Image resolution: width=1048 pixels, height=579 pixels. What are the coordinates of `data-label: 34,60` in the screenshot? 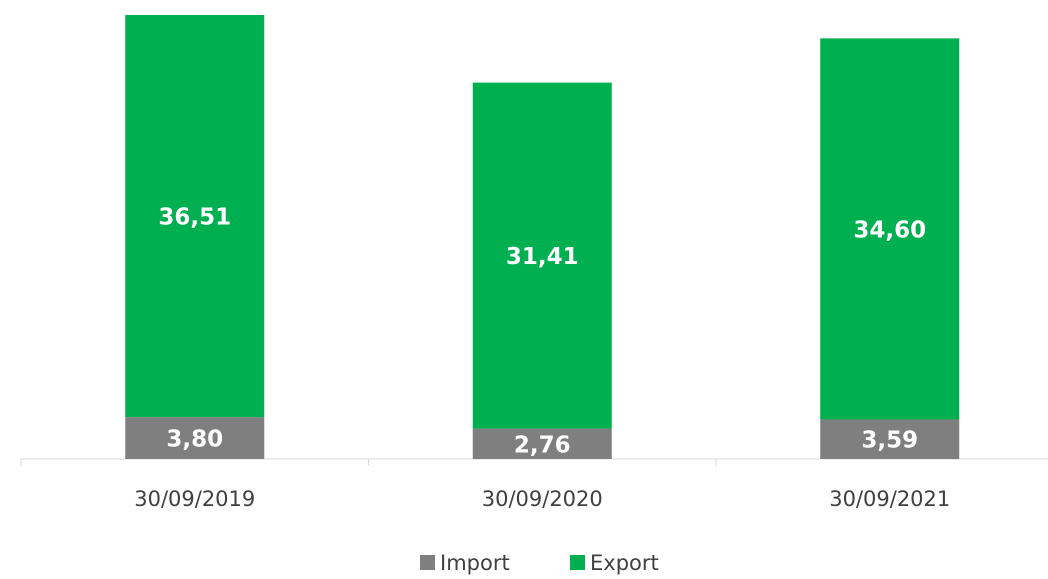 It's located at (889, 230).